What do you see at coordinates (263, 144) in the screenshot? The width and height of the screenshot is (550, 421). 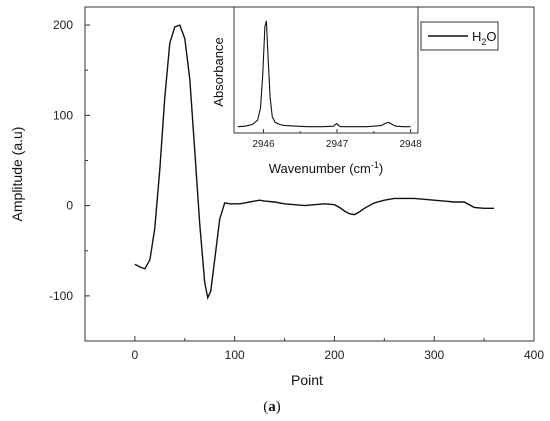 I see `inset-x-tick-label-0: 2946` at bounding box center [263, 144].